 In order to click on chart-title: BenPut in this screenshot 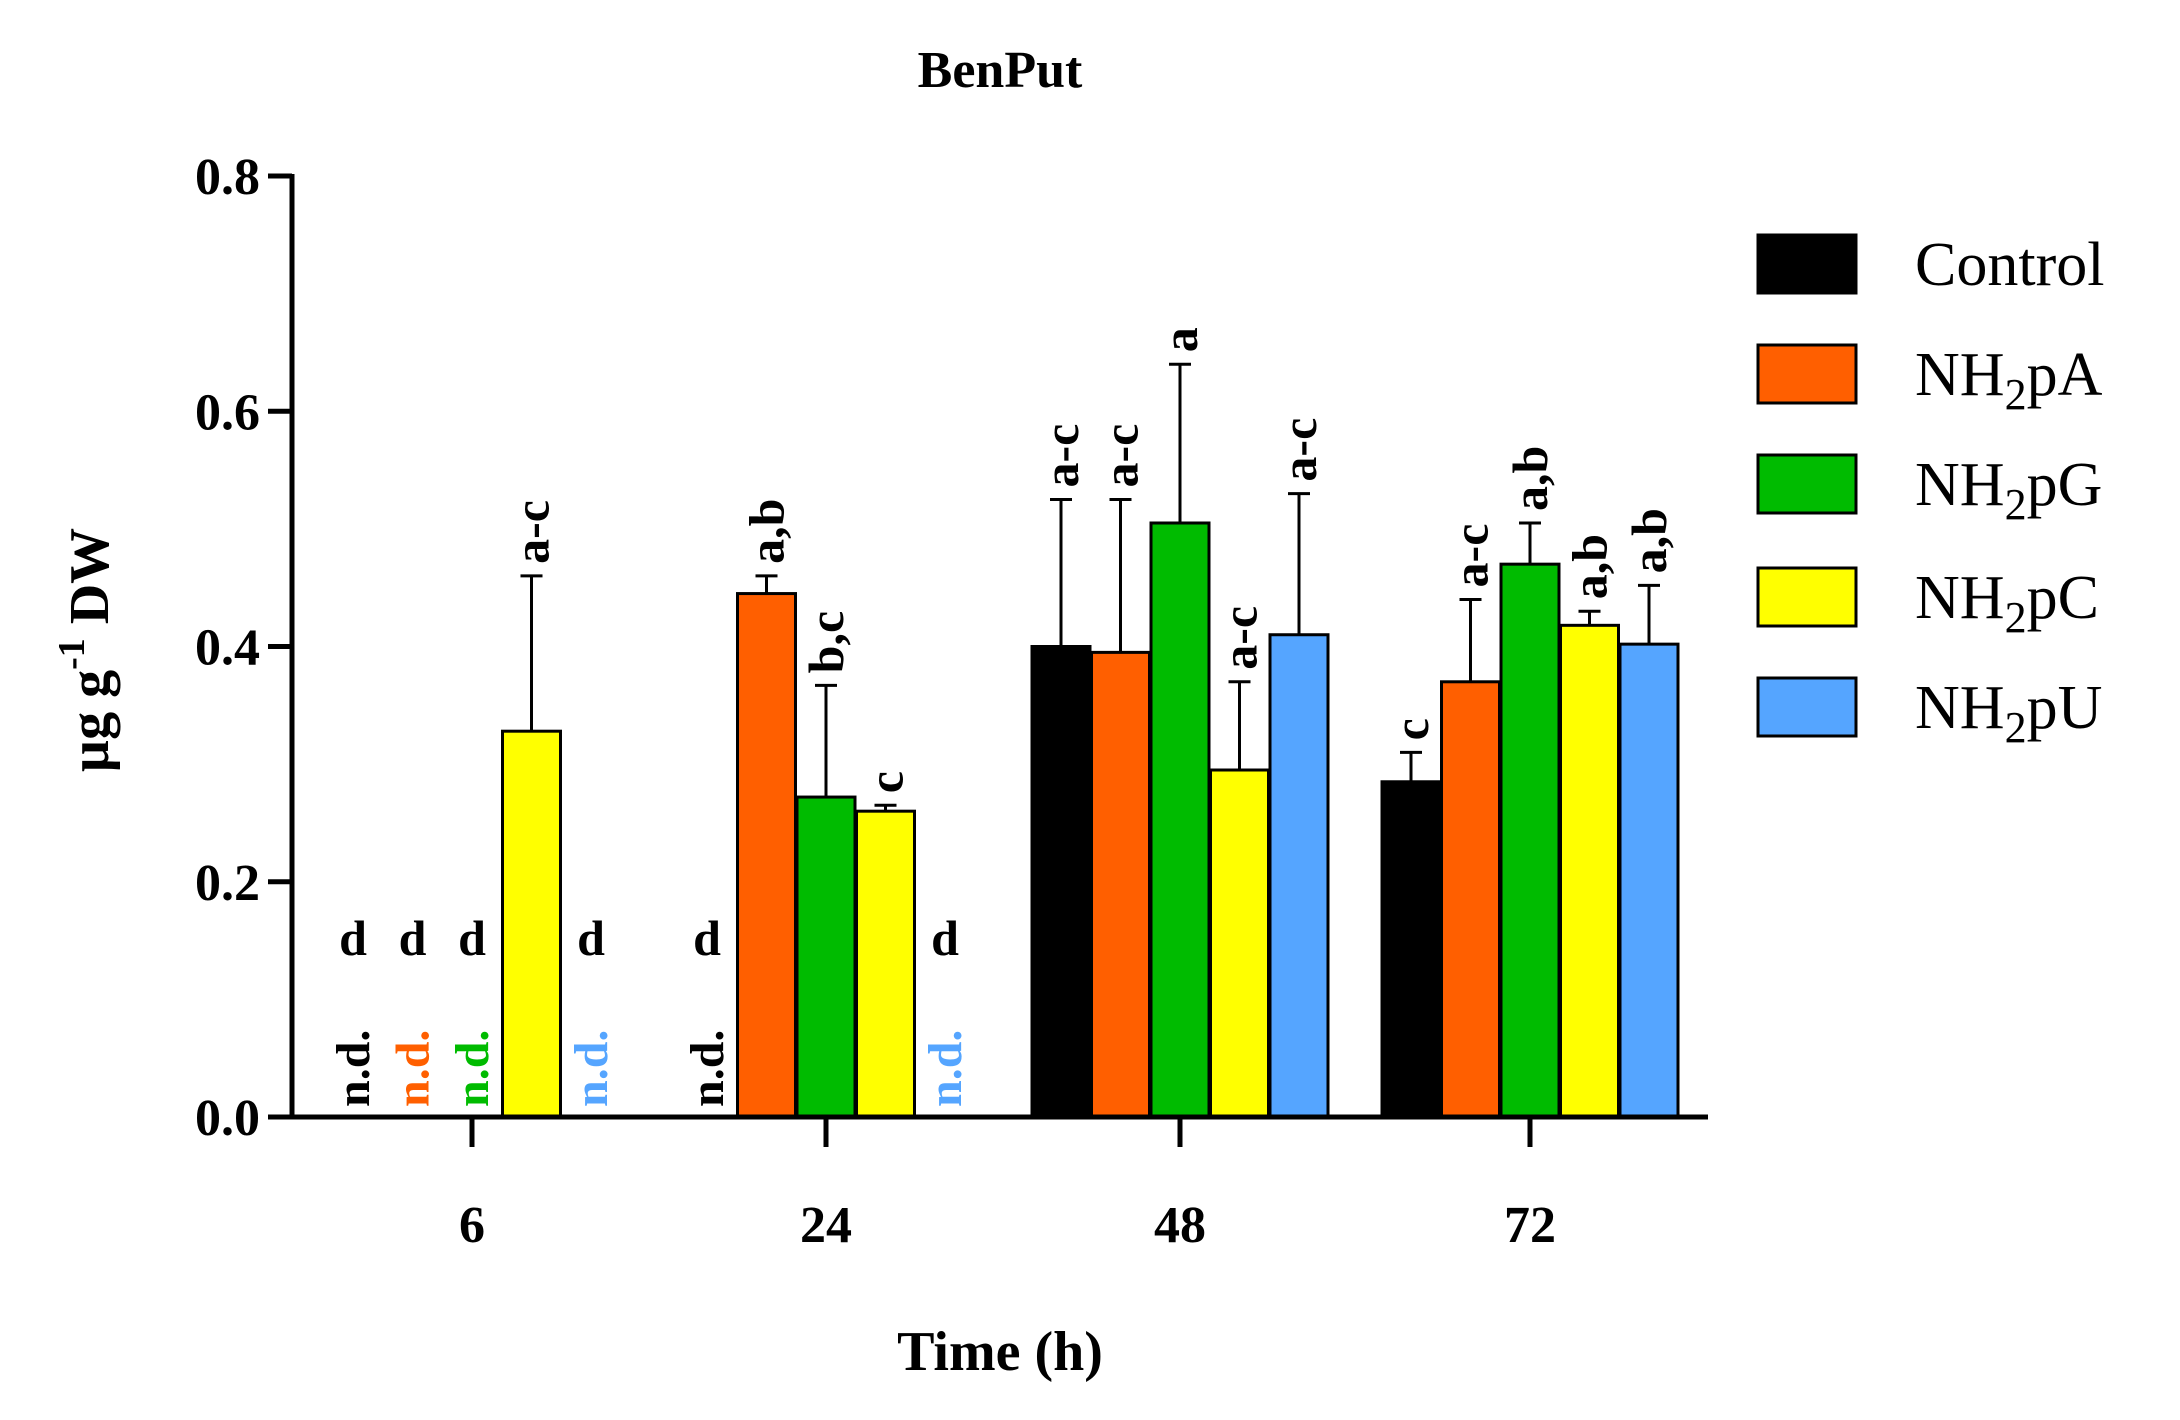, I will do `click(1000, 70)`.